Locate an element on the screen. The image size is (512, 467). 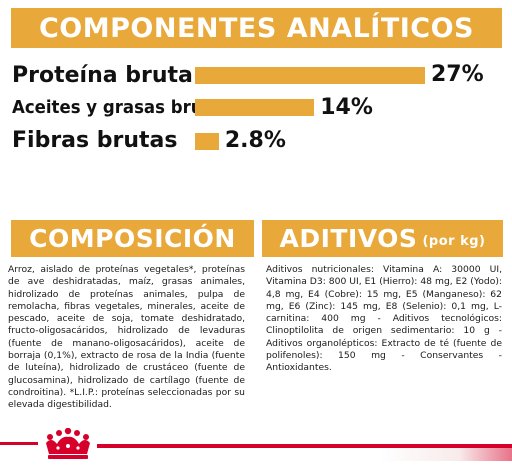
additives-title-suffix: (por kg) is located at coordinates (454, 241).